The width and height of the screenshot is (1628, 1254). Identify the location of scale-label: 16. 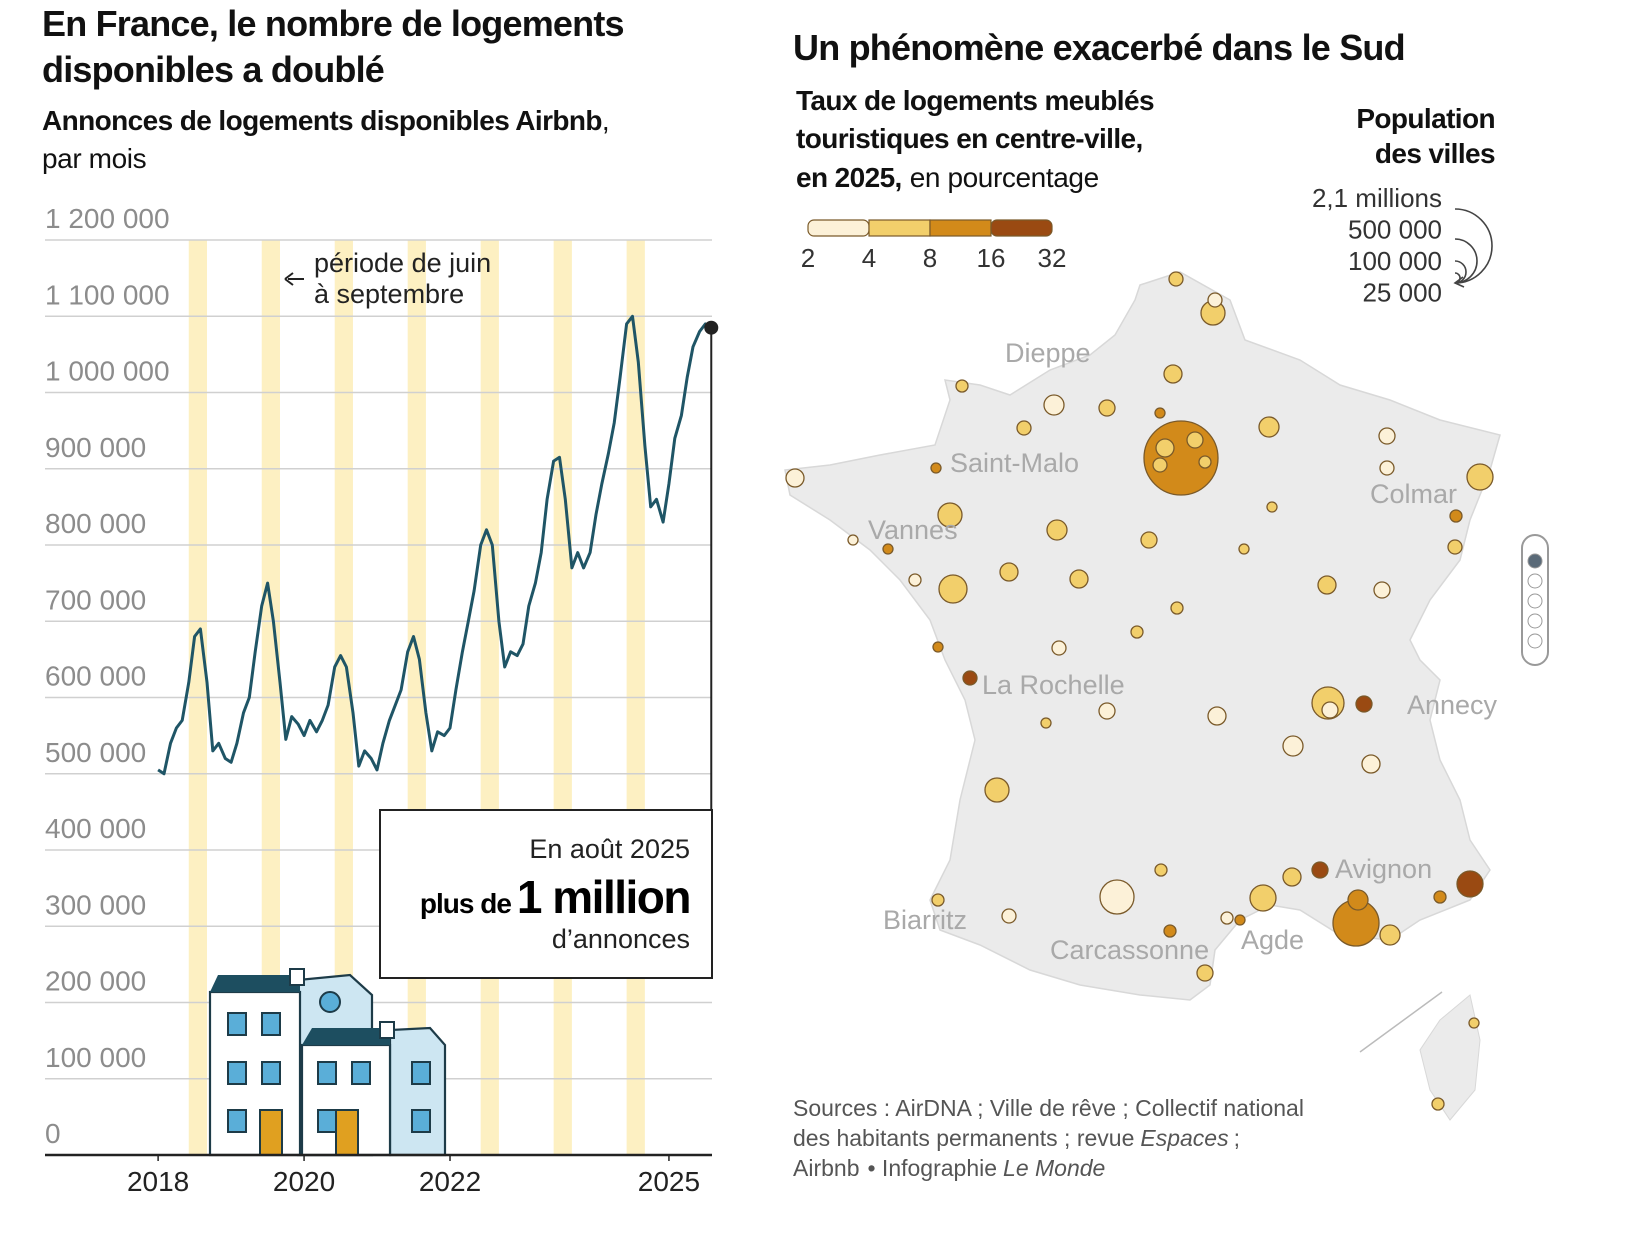
(991, 258).